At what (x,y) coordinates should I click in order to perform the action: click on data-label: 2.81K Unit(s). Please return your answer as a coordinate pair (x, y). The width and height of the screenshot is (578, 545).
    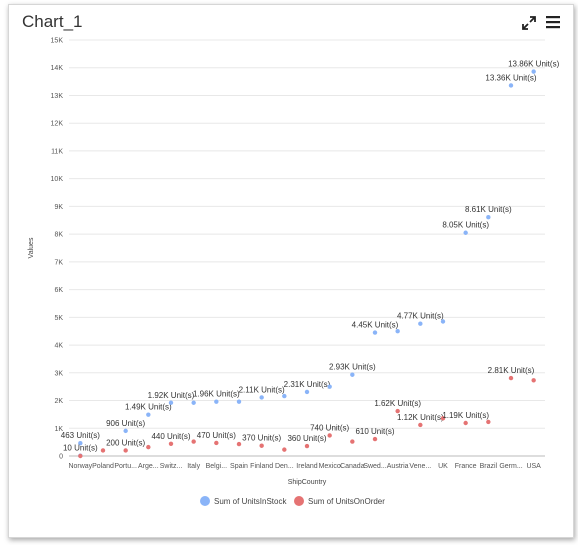
    Looking at the image, I should click on (511, 370).